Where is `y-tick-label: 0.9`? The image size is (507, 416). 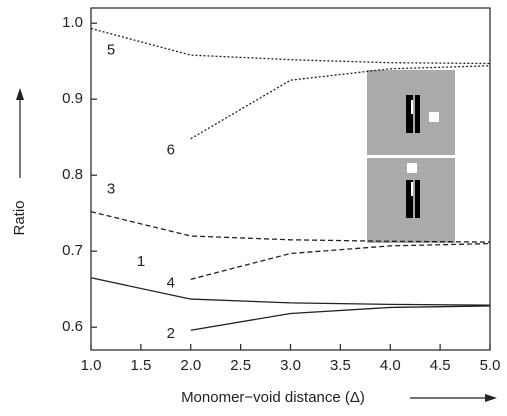
y-tick-label: 0.9 is located at coordinates (72, 98).